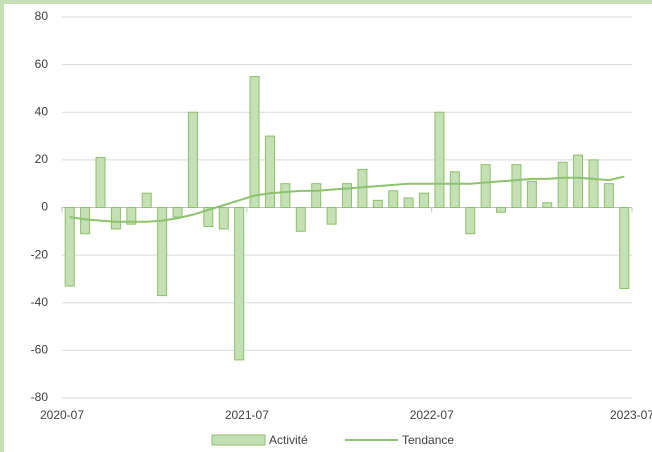 Image resolution: width=652 pixels, height=452 pixels. What do you see at coordinates (42, 16) in the screenshot?
I see `y-tick-label: 80` at bounding box center [42, 16].